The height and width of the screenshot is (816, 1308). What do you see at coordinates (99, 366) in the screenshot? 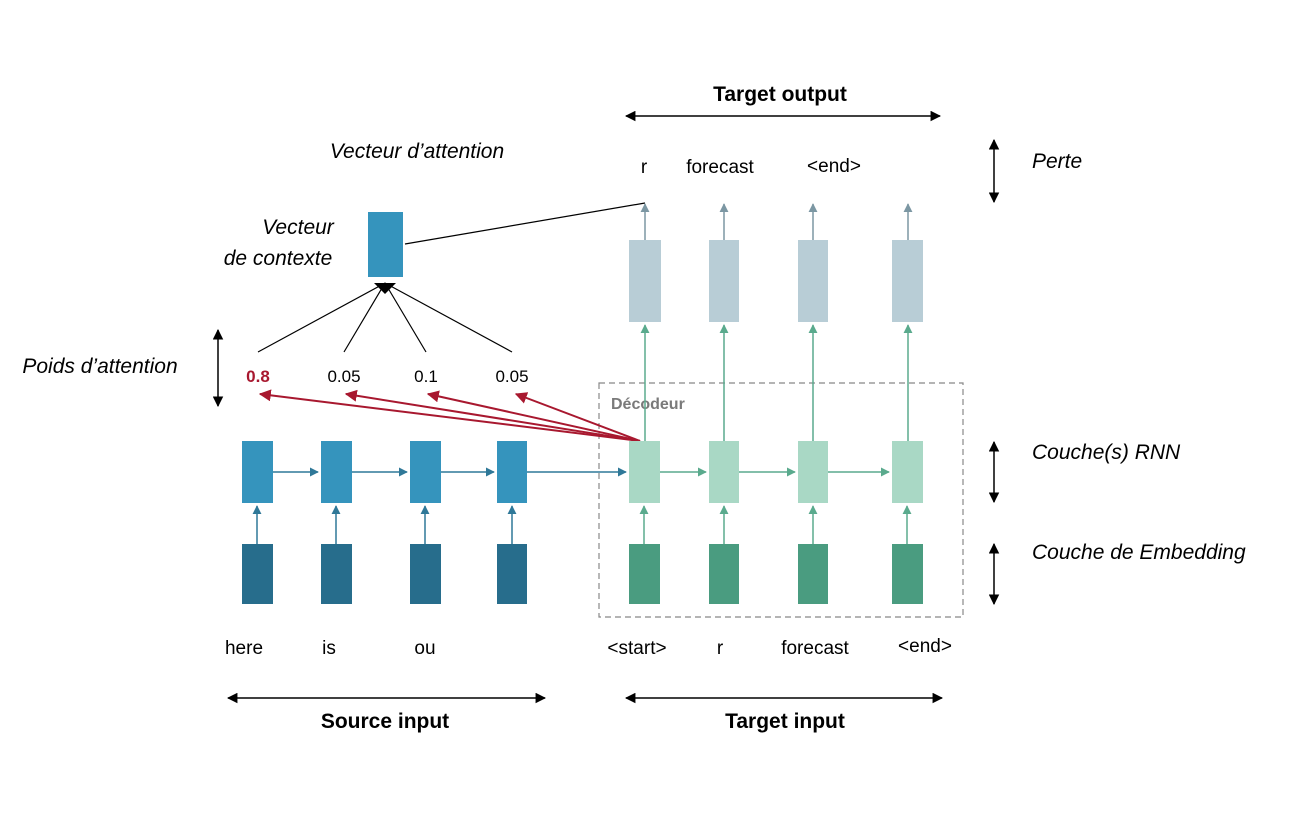
I see `poids-attention-label: Poids d’attention` at bounding box center [99, 366].